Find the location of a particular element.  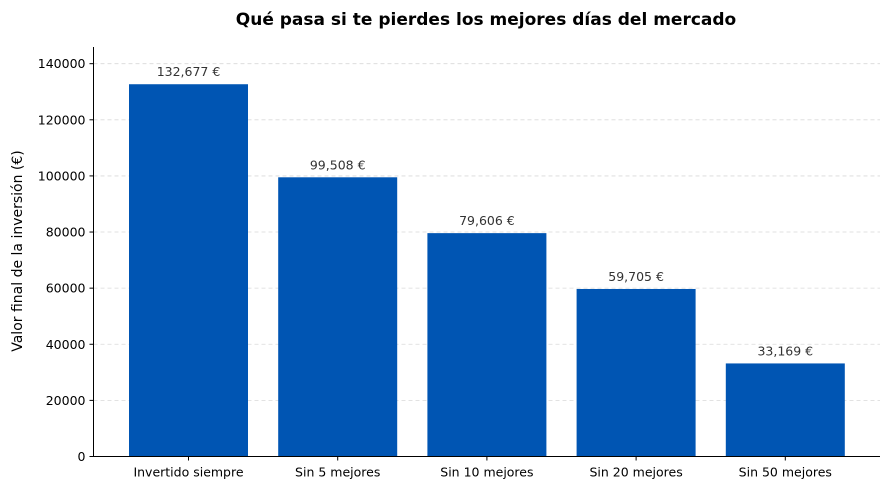

data-label: 33,169 € is located at coordinates (785, 350).